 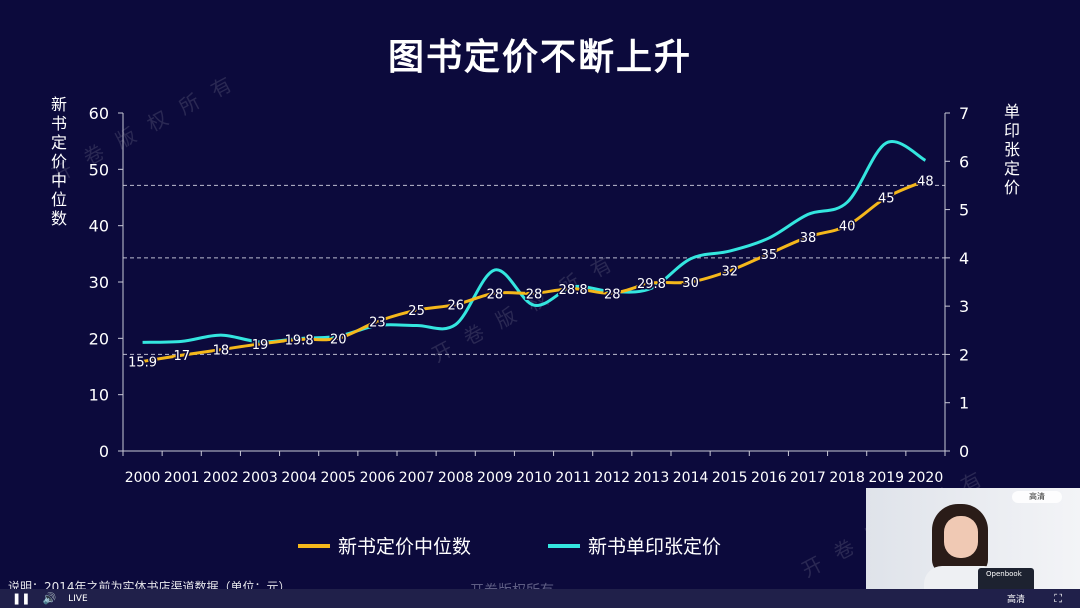 What do you see at coordinates (78, 598) in the screenshot?
I see `live-label: LIVE` at bounding box center [78, 598].